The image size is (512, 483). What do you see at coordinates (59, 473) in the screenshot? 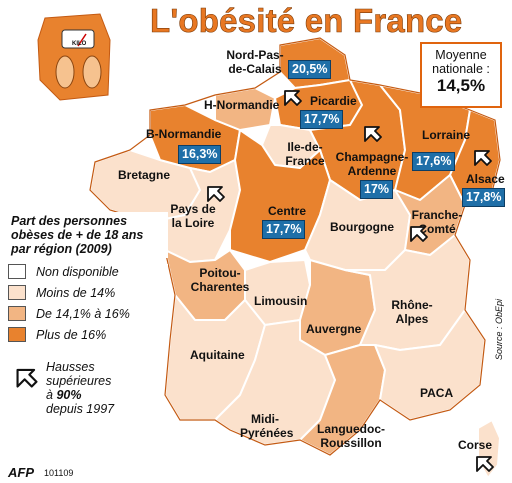
I see `date-code: 101109` at bounding box center [59, 473].